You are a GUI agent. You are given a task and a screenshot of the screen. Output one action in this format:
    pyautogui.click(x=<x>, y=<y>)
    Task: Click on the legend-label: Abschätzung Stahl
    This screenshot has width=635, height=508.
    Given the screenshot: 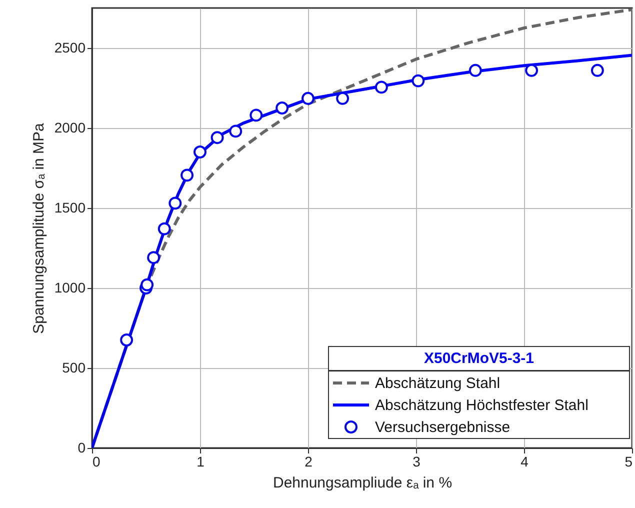 What is the action you would take?
    pyautogui.click(x=437, y=383)
    